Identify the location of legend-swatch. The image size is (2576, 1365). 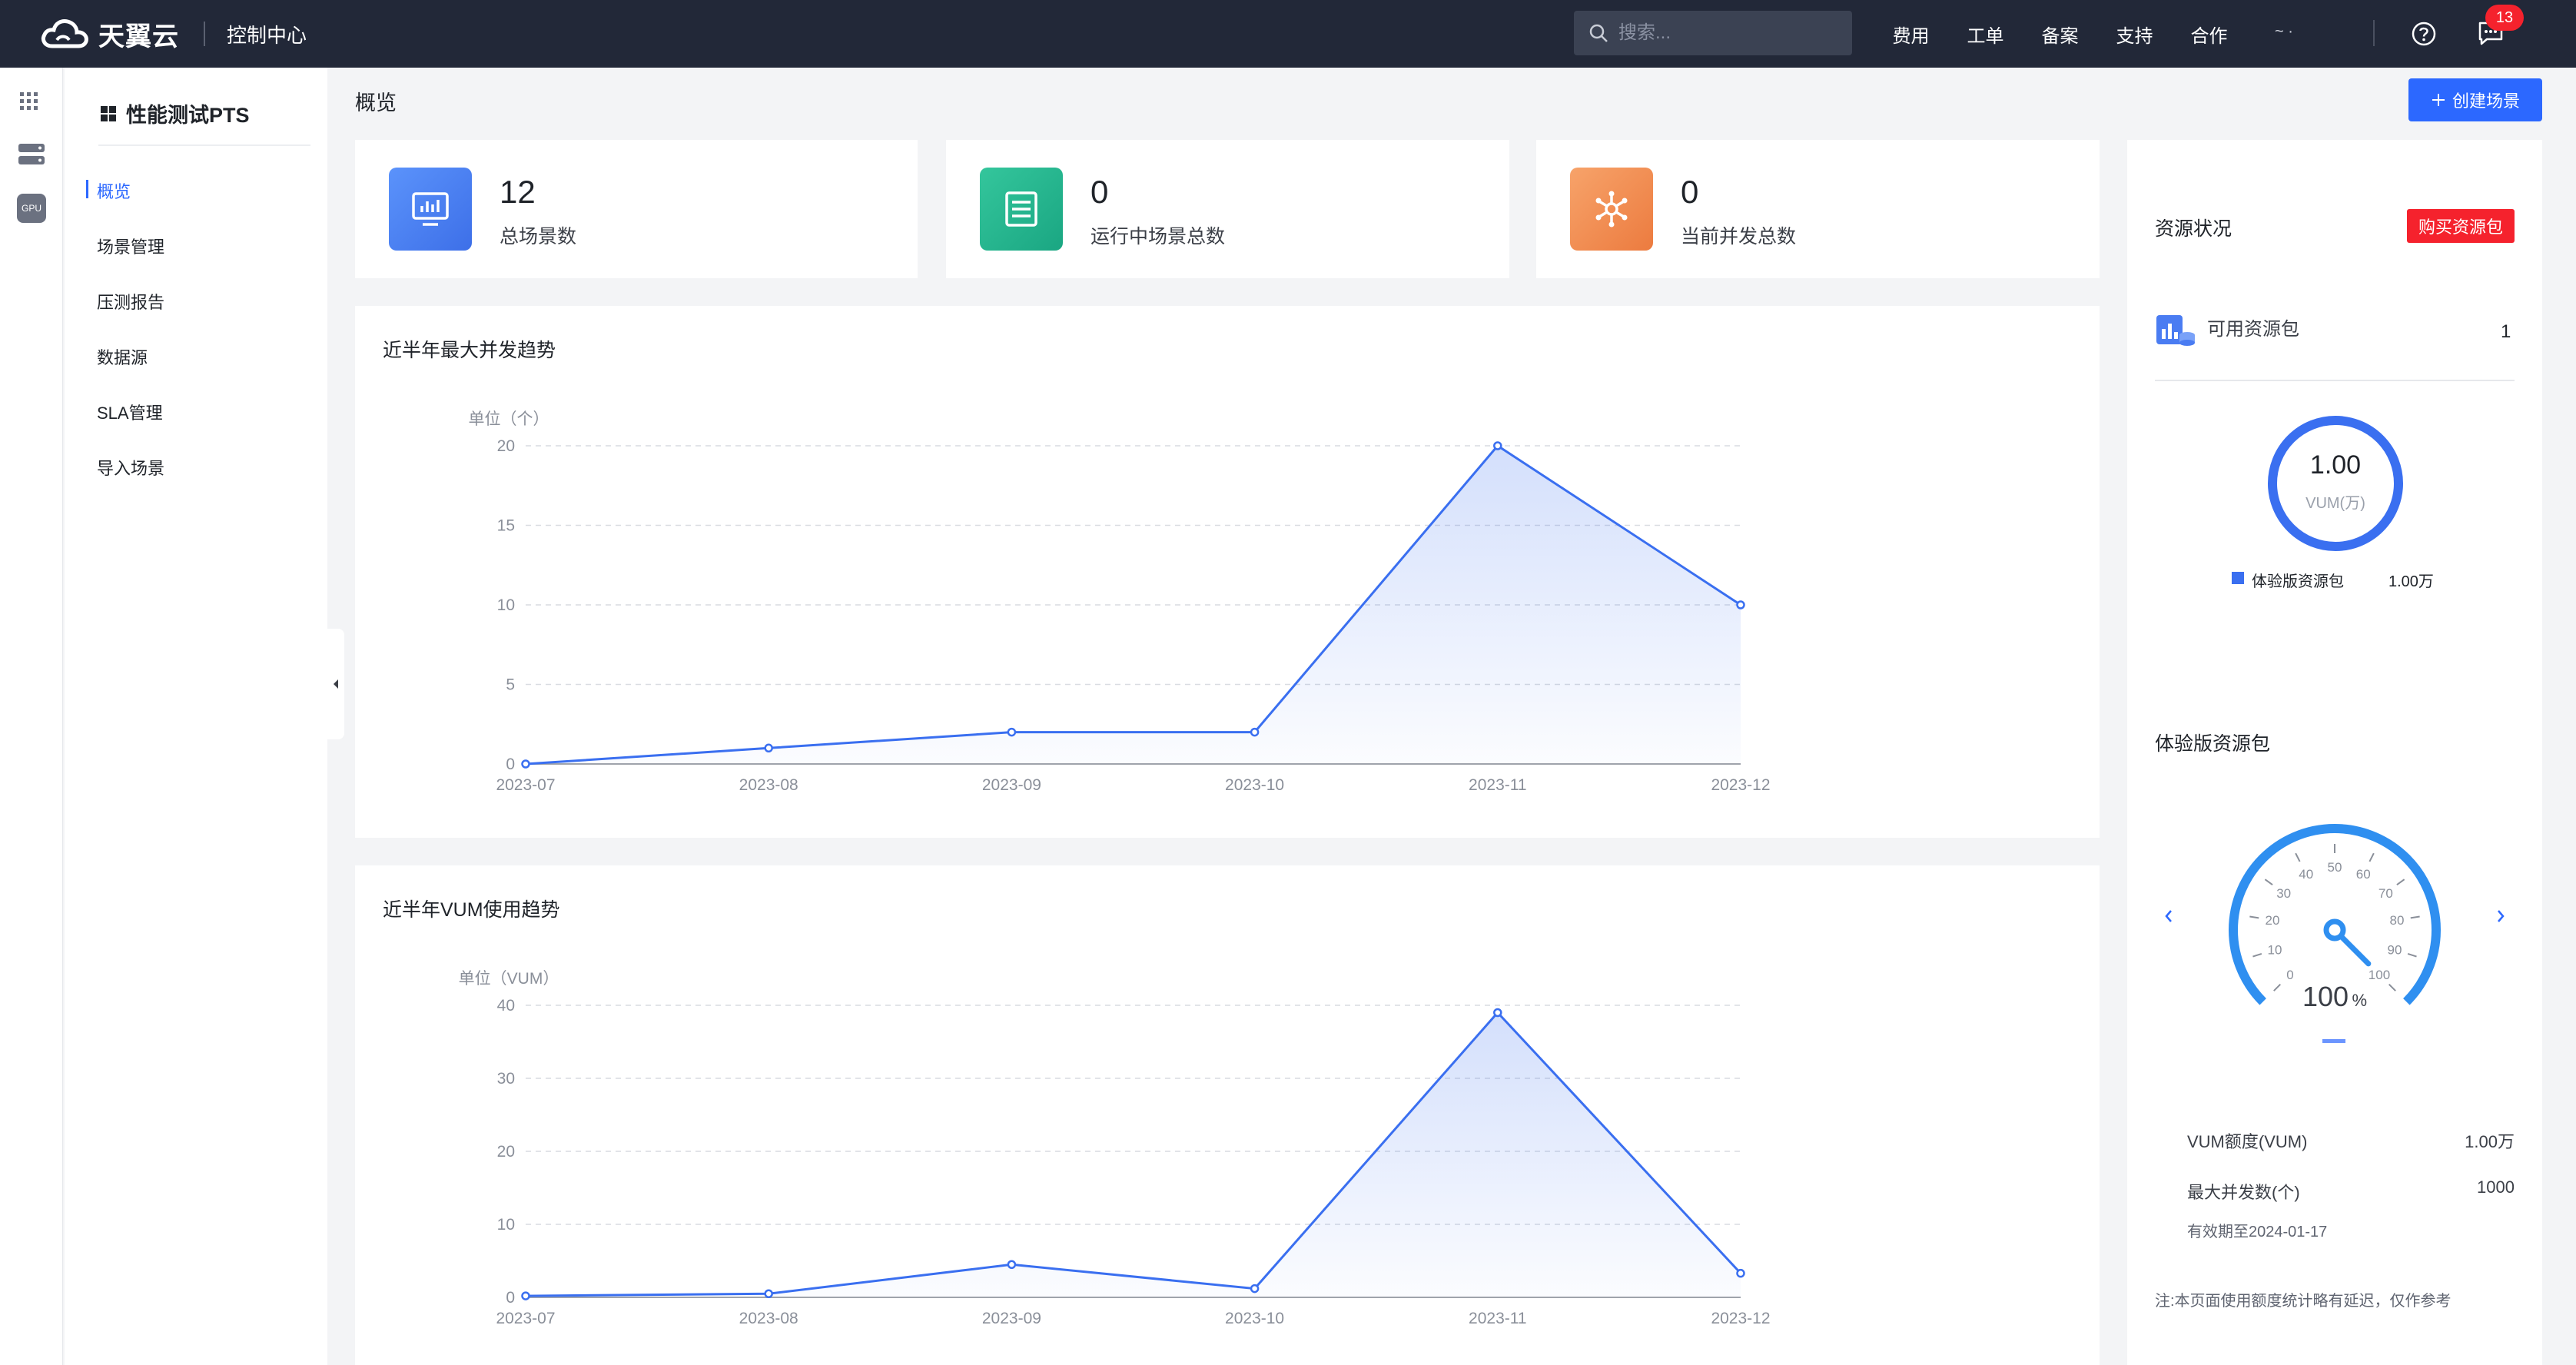
(2238, 578).